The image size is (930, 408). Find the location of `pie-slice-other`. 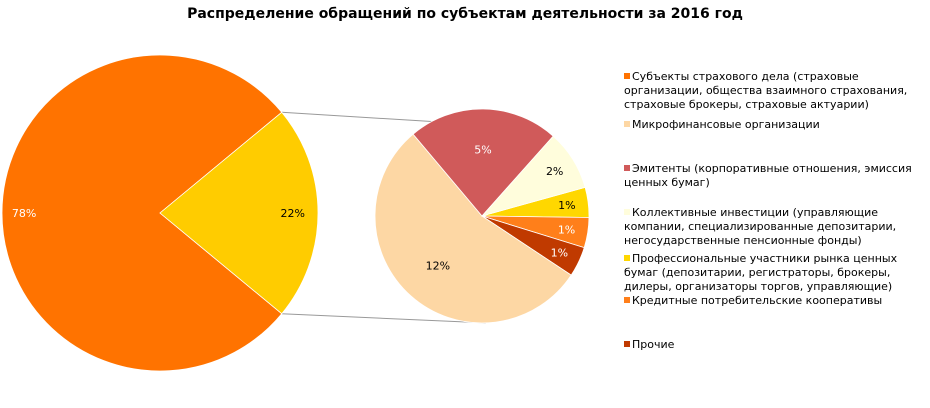

pie-slice-other is located at coordinates (239, 213).